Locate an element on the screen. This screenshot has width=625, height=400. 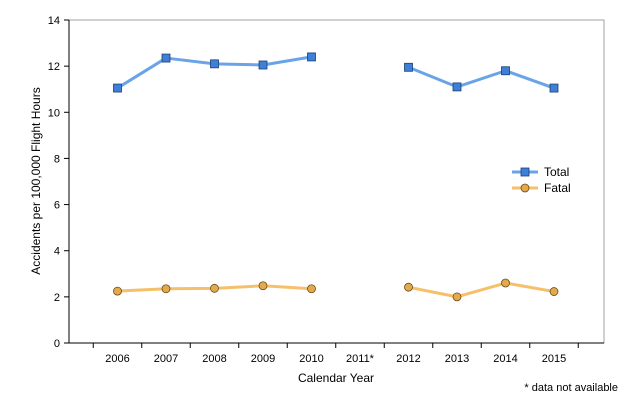
legend-label-total: Total is located at coordinates (556, 172).